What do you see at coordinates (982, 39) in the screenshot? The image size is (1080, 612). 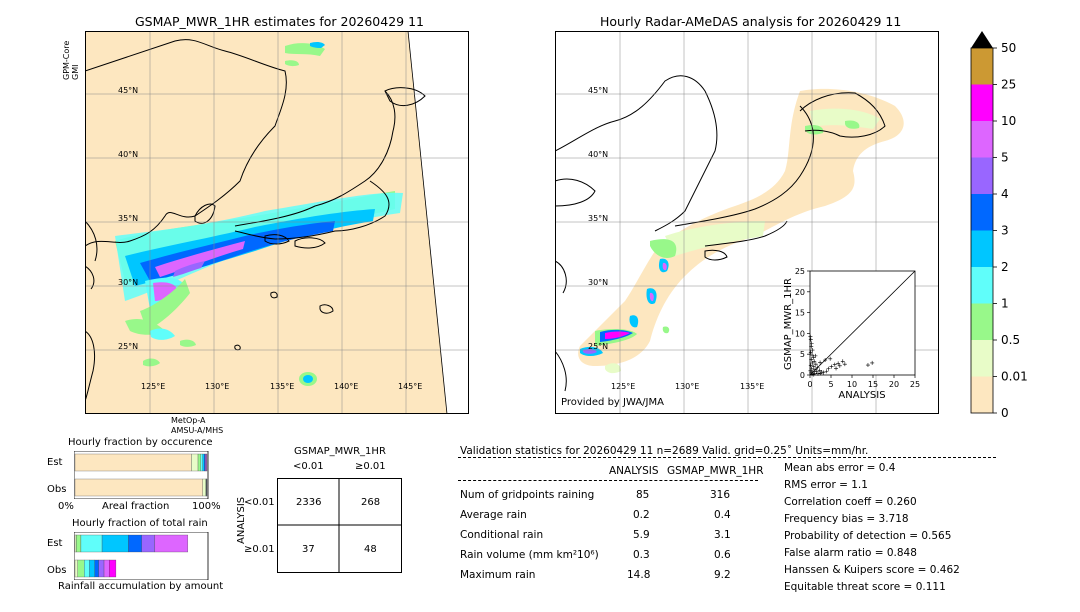 I see `colorbar-extend-arrow` at bounding box center [982, 39].